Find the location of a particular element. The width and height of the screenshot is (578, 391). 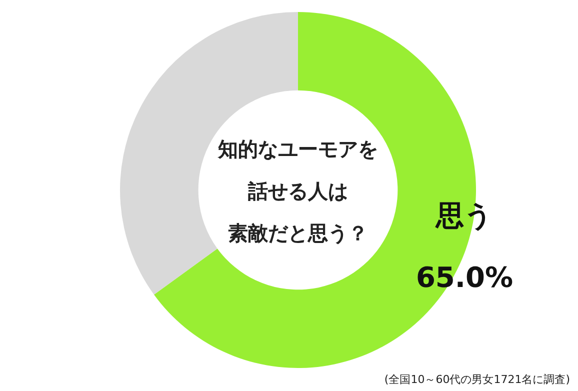

text: (全国10～60代の男女1721名に調査) is located at coordinates (477, 379).